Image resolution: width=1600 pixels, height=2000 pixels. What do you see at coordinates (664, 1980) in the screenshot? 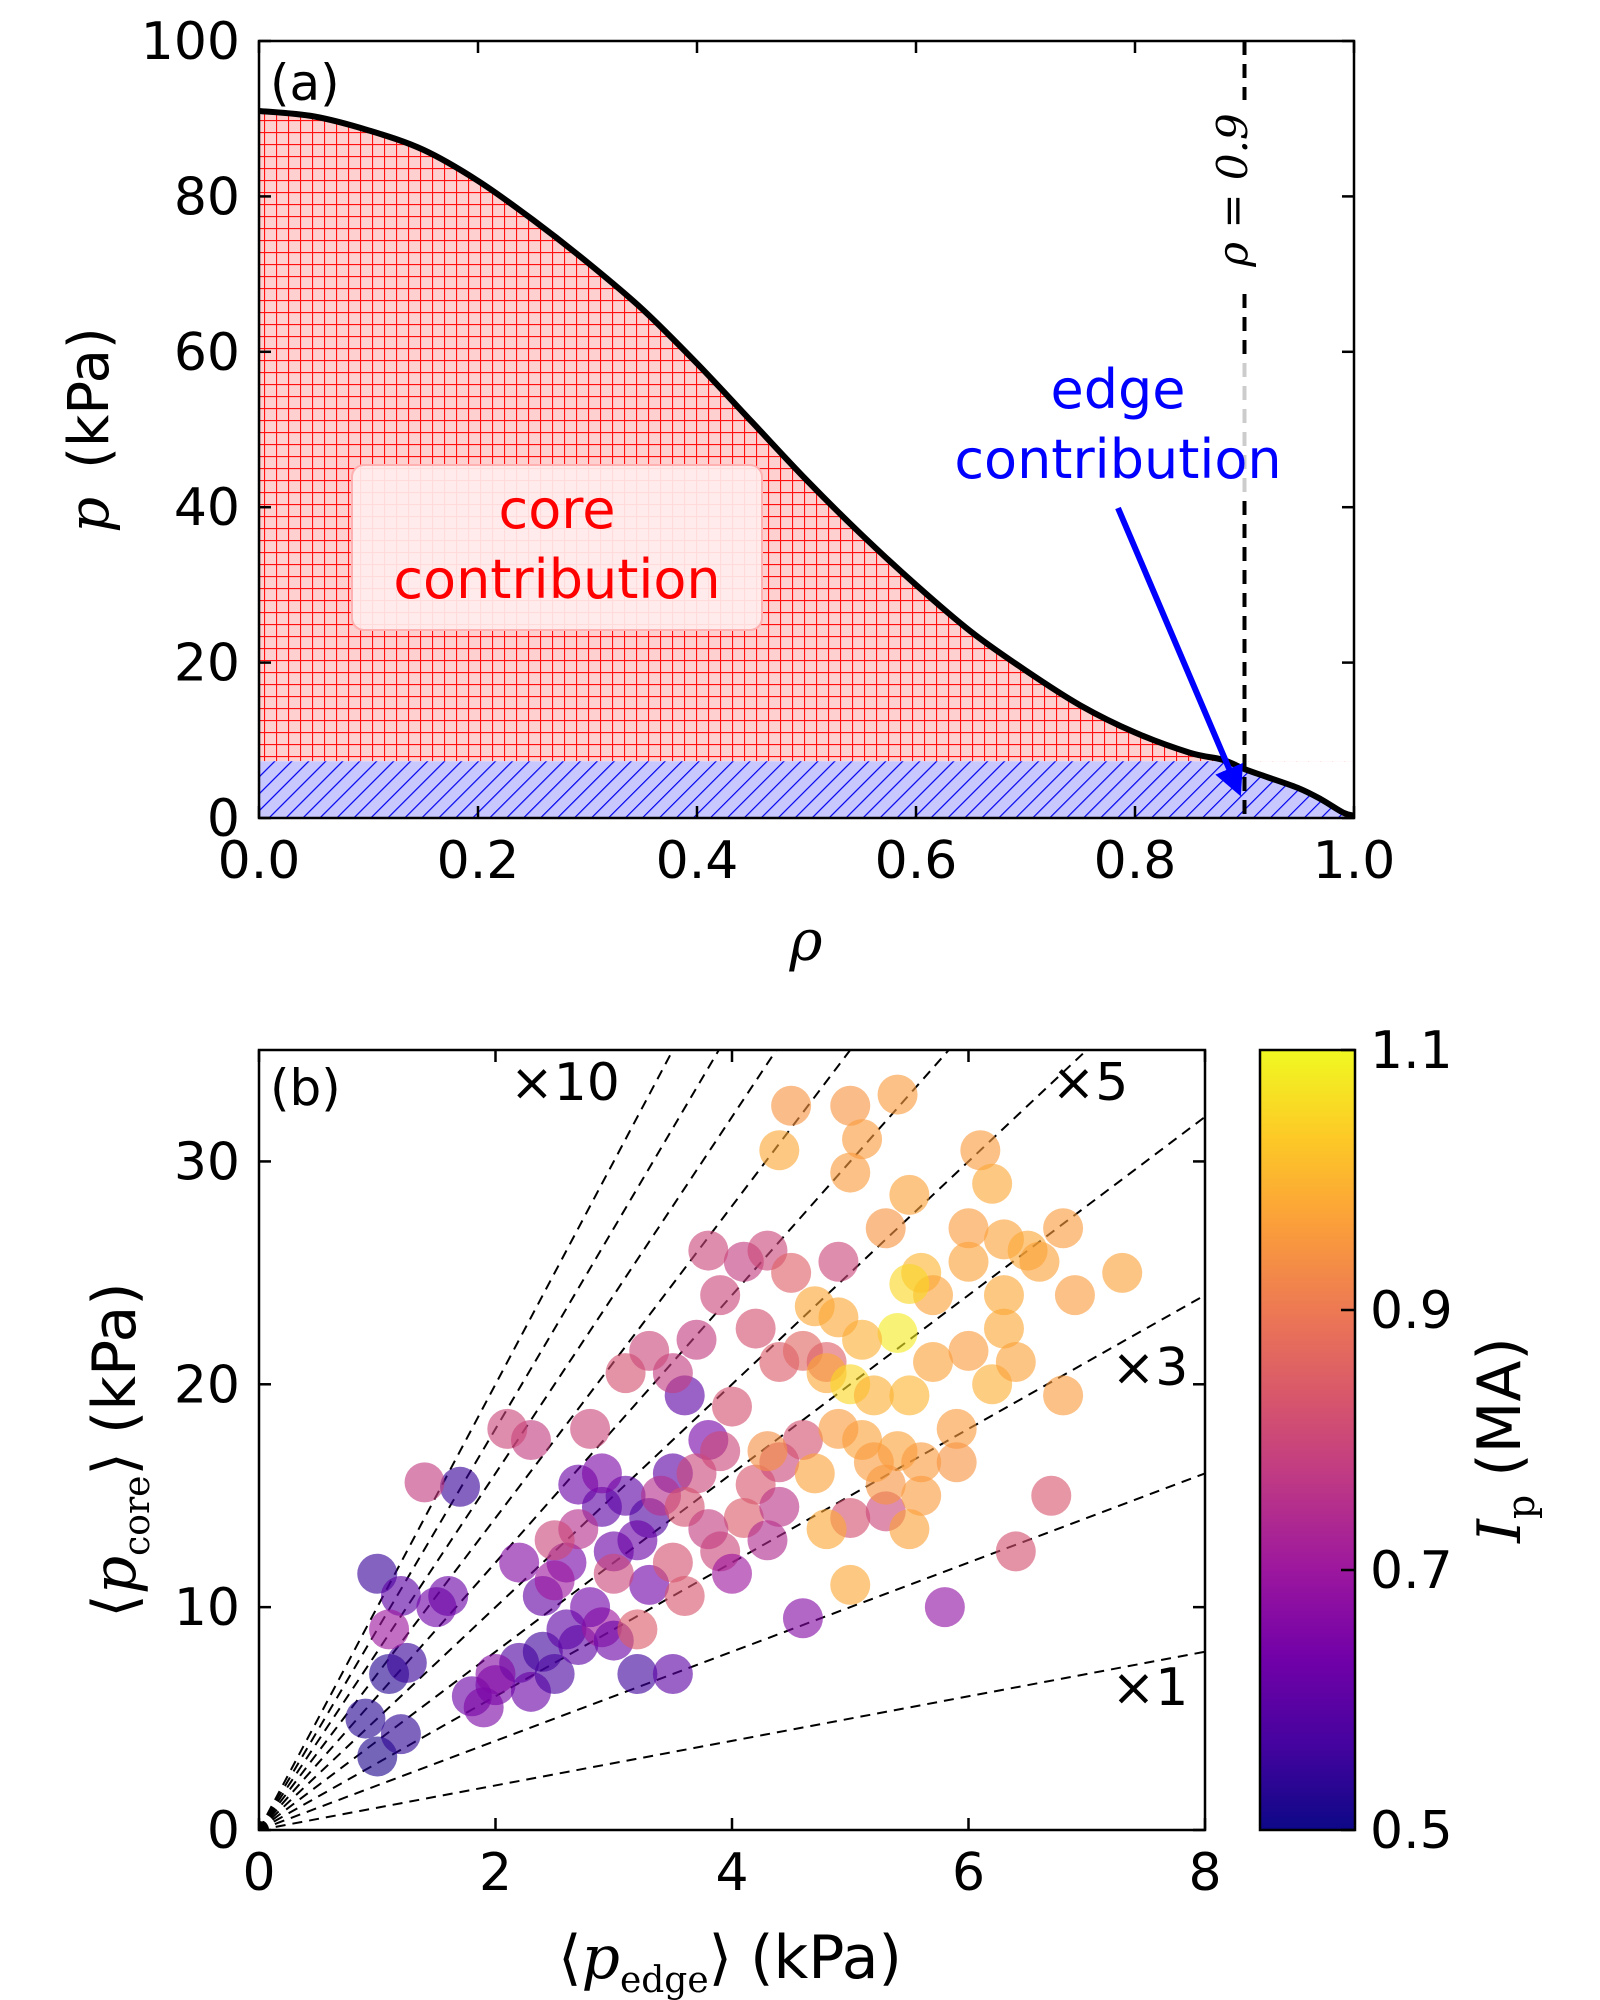
I see `panel-b-xlabel-sub: edge` at bounding box center [664, 1980].